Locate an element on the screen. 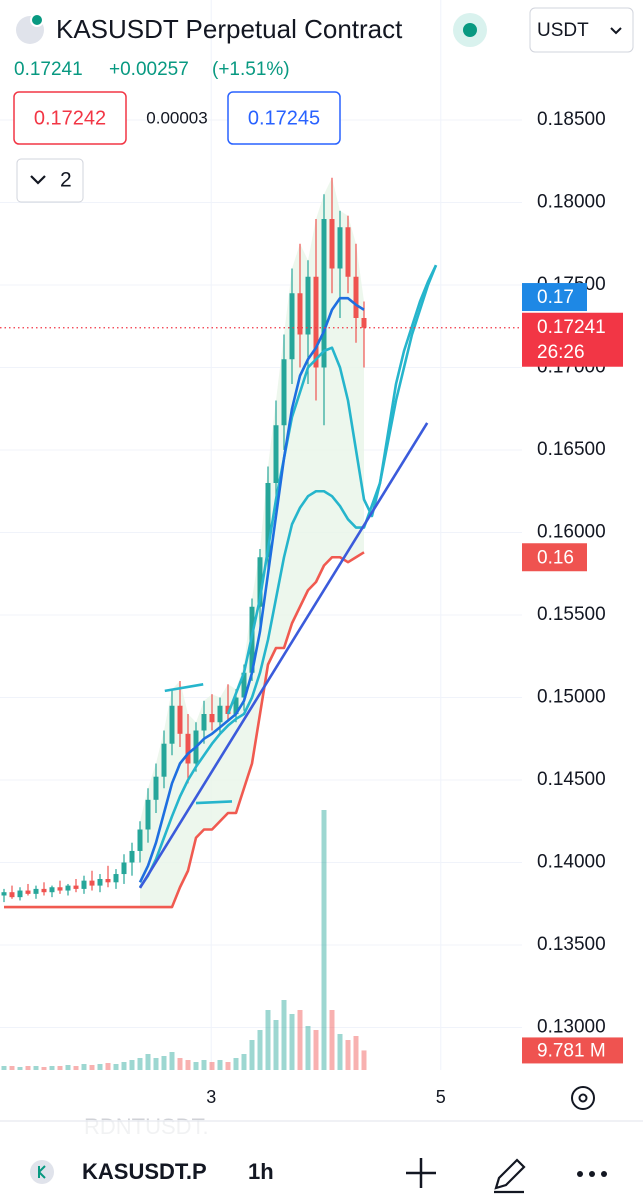  x-tick-label: 5 is located at coordinates (441, 1097).